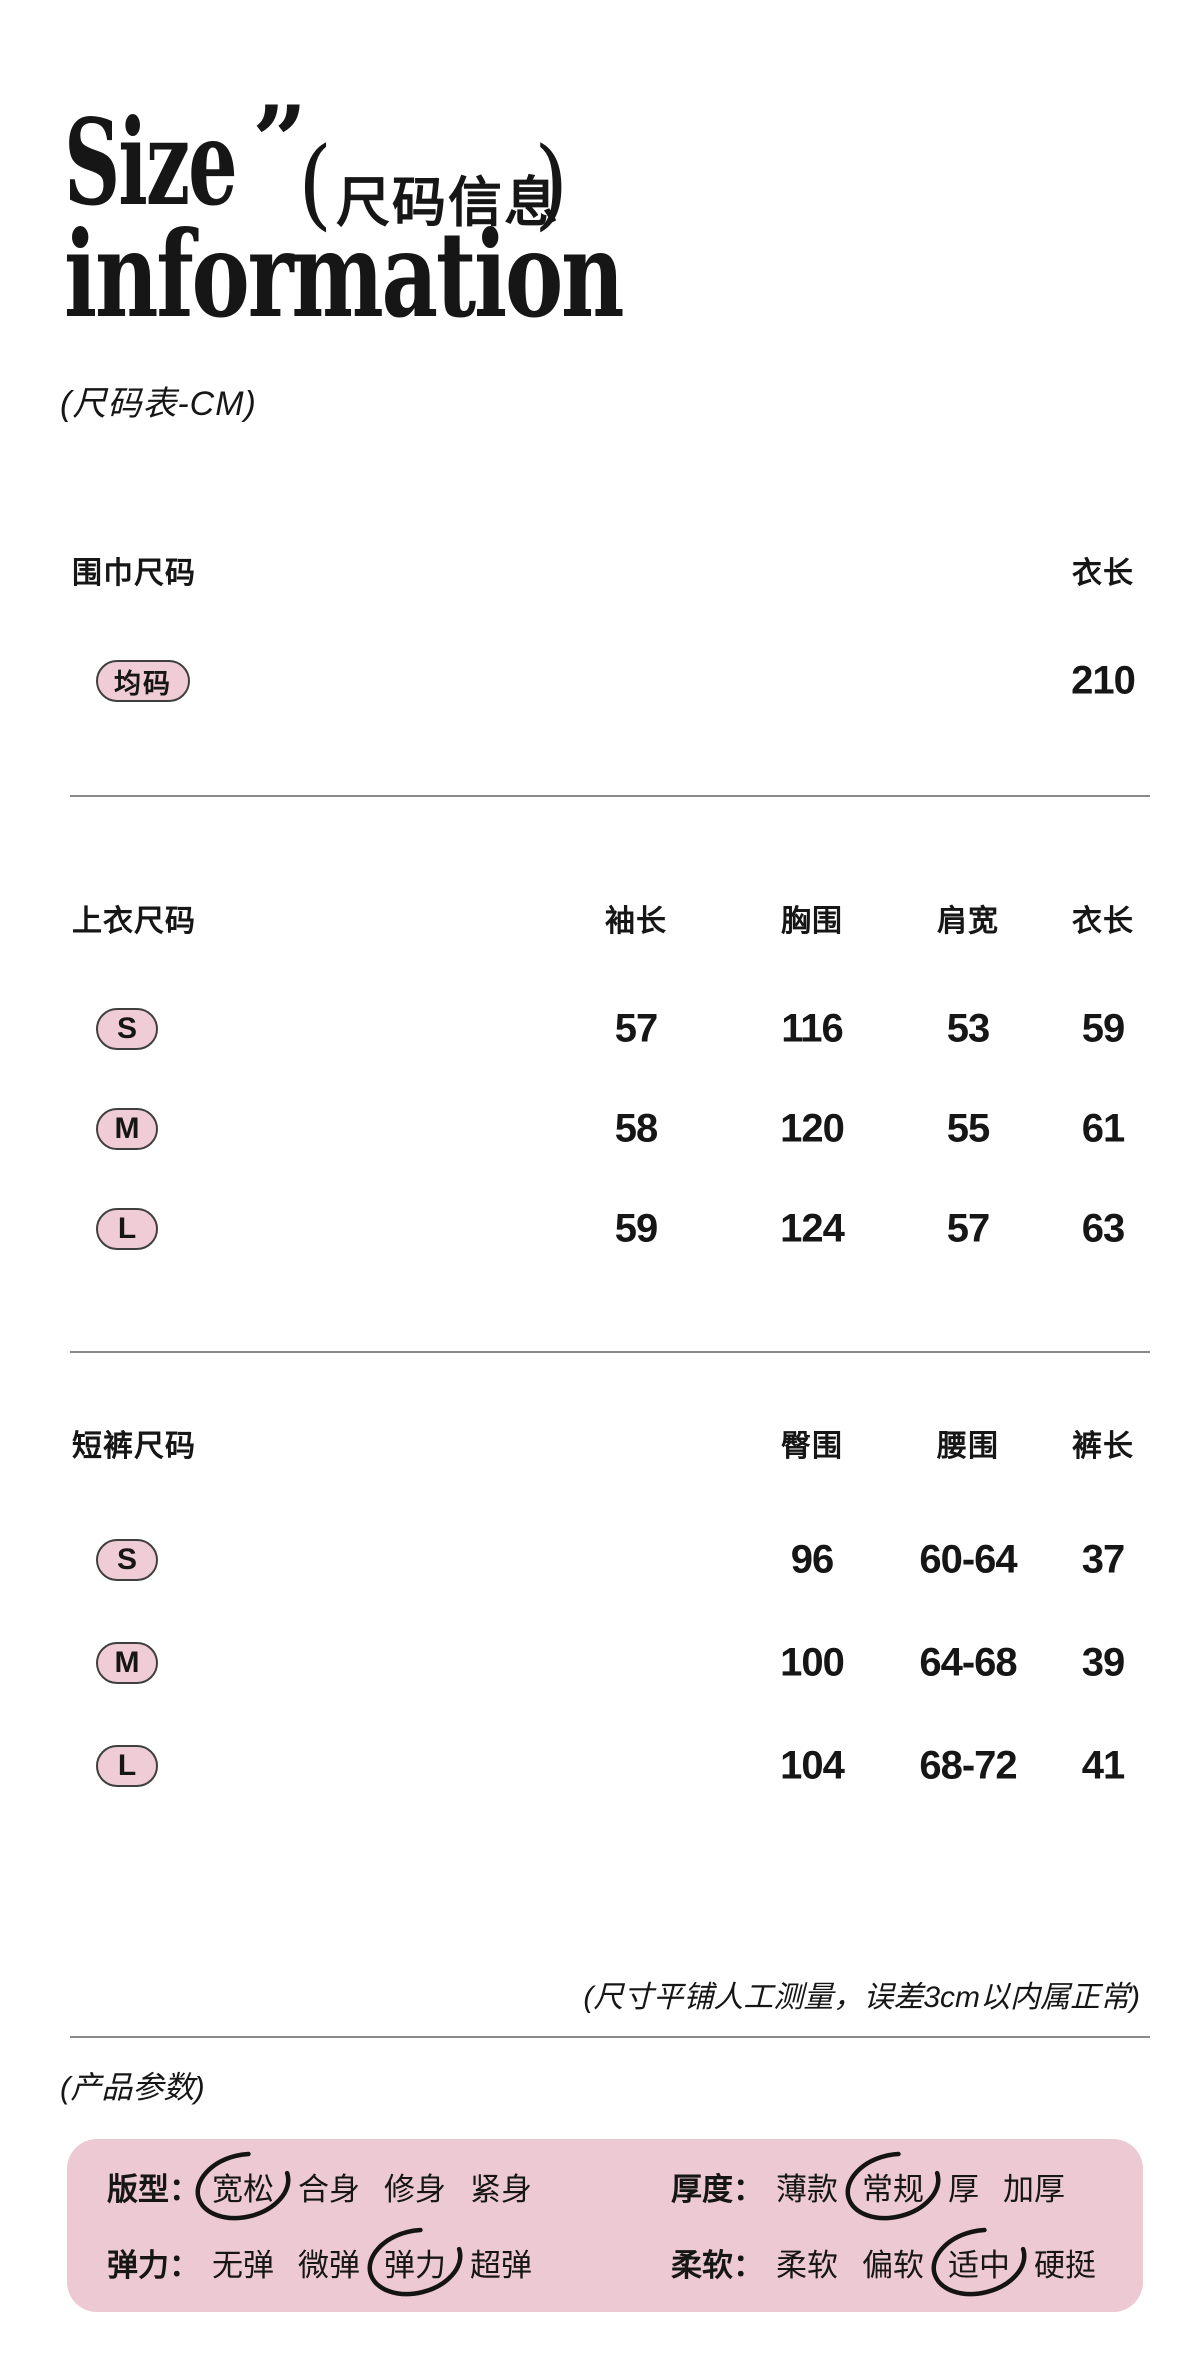 The width and height of the screenshot is (1200, 2359). I want to click on size-value: 120, so click(812, 1128).